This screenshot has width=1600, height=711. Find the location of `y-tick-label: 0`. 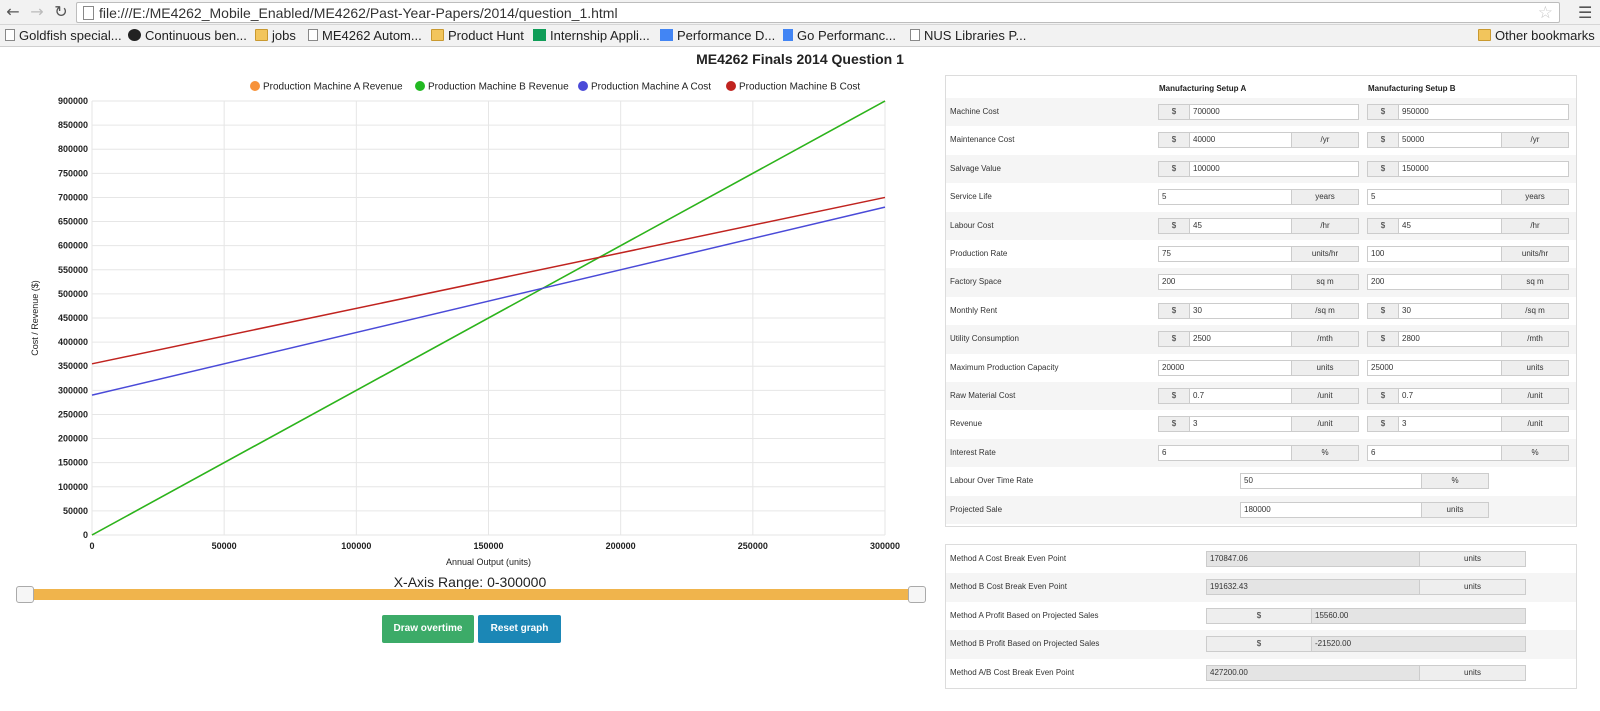

y-tick-label: 0 is located at coordinates (85, 535).